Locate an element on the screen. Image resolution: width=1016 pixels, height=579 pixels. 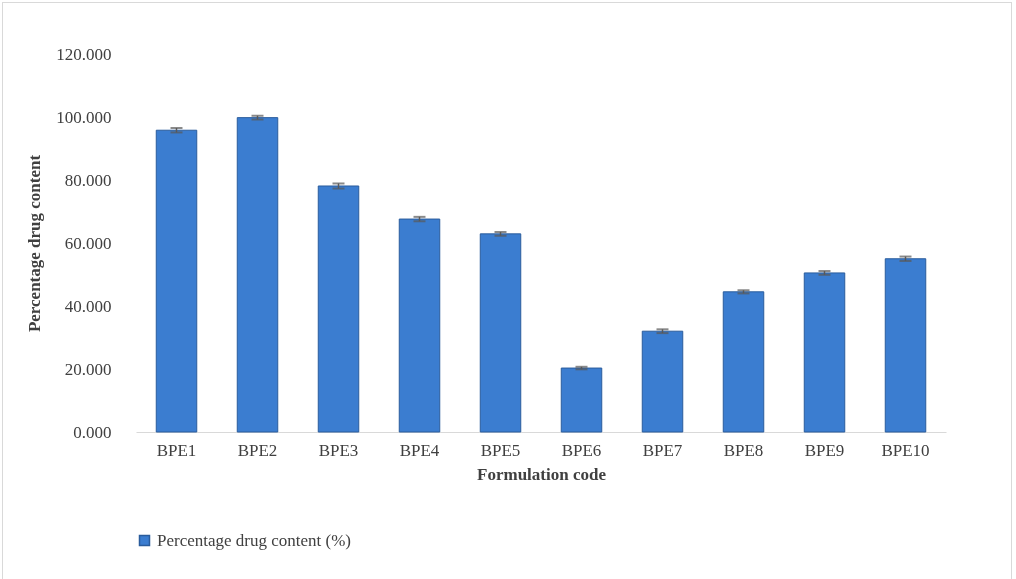
x-tick-label: BPE3 is located at coordinates (338, 450).